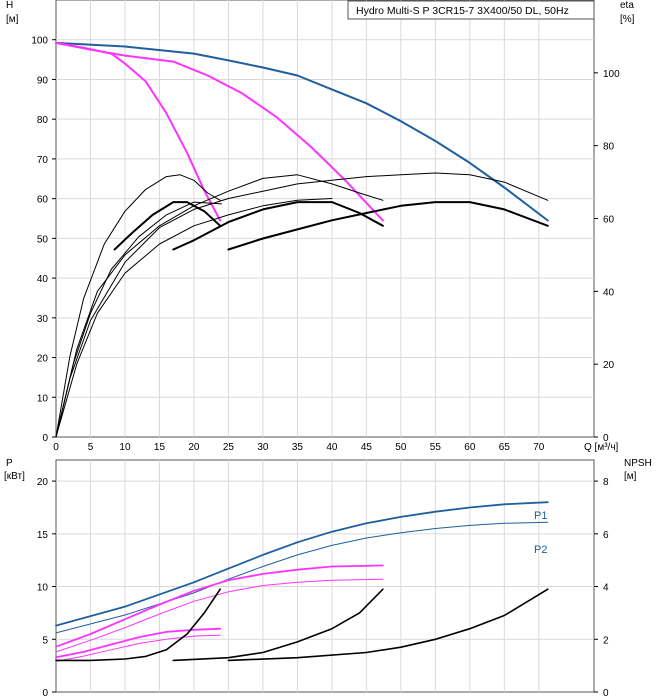 The height and width of the screenshot is (700, 658). What do you see at coordinates (43, 359) in the screenshot?
I see `top-ytick-20: 20` at bounding box center [43, 359].